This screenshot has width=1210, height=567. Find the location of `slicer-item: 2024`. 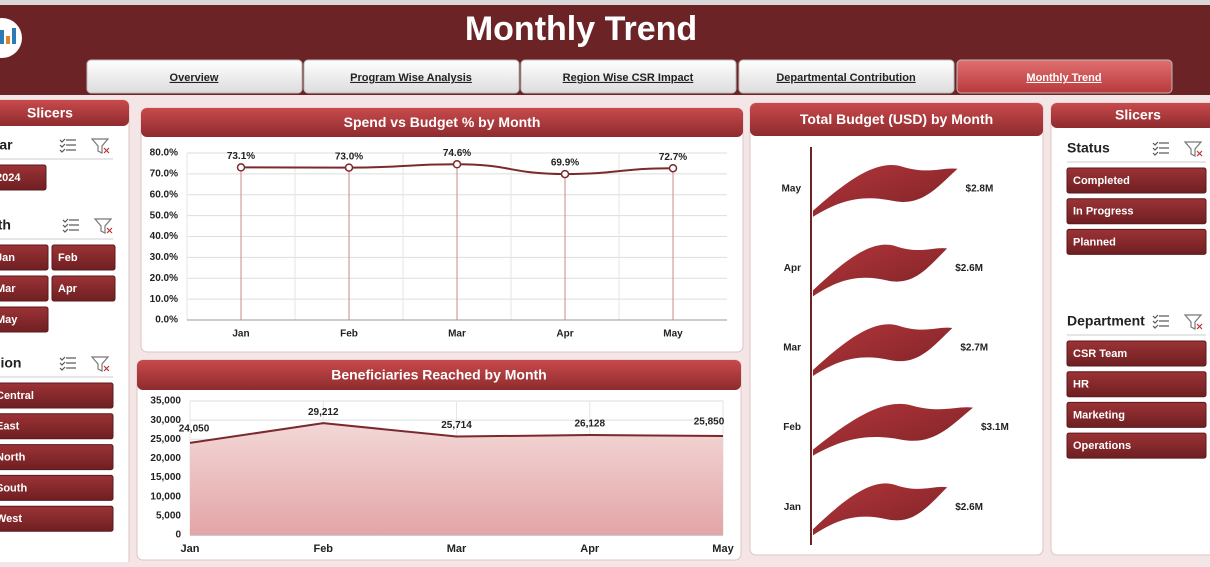

slicer-item: 2024 is located at coordinates (10, 178).